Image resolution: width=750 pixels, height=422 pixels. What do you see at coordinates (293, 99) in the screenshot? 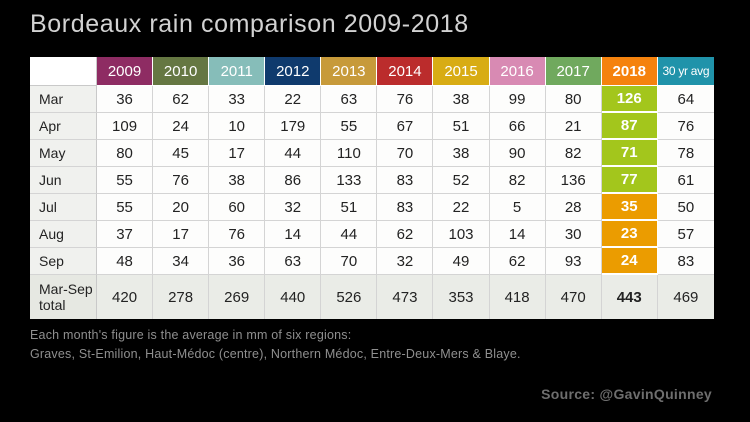
I see `cell-mar-2012: 22` at bounding box center [293, 99].